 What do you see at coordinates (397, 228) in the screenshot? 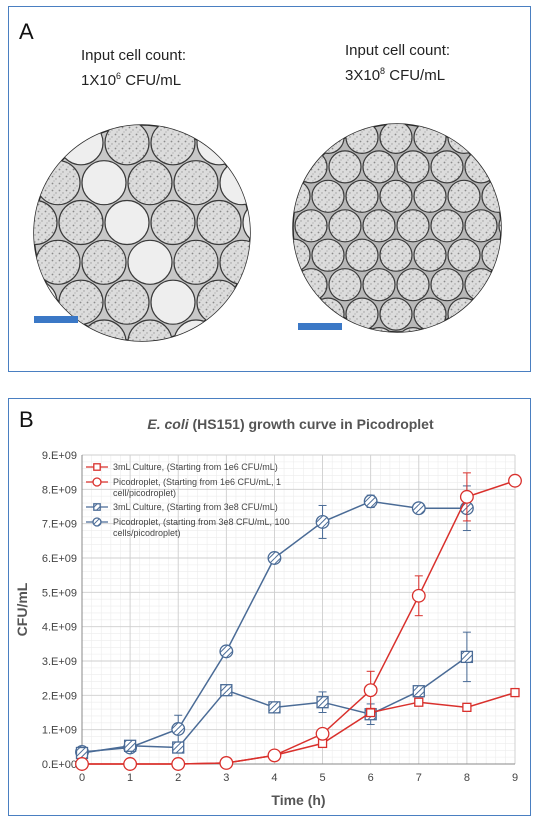
I see `right-microscopy-image` at bounding box center [397, 228].